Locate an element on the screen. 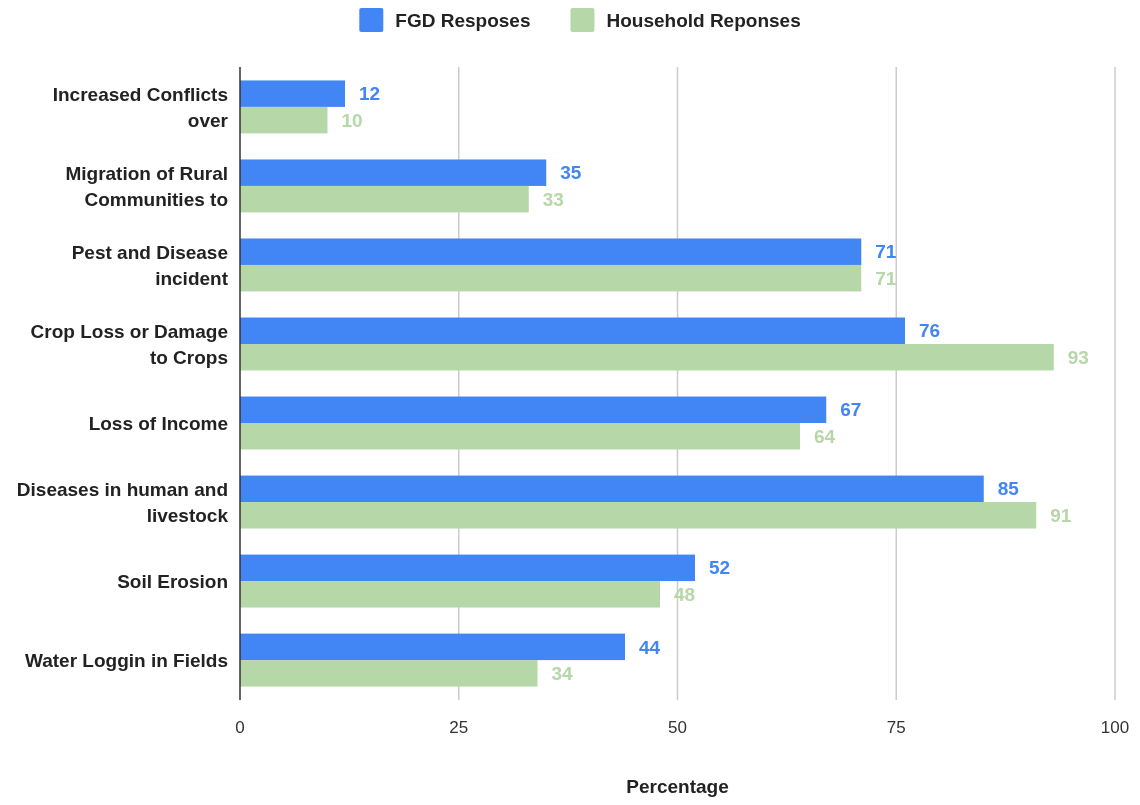  legend-label: FGD Resposes is located at coordinates (463, 20).